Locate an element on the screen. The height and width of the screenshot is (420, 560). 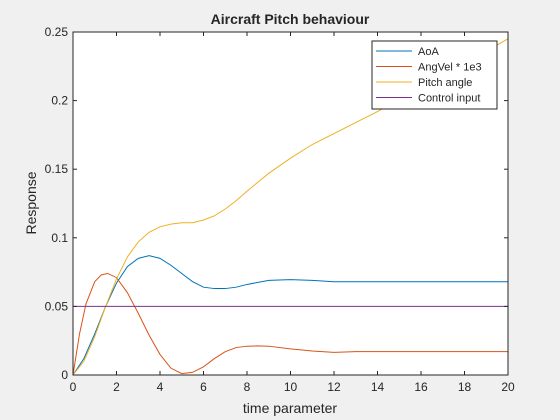
y-tick-label: 0.2 is located at coordinates (59, 101).